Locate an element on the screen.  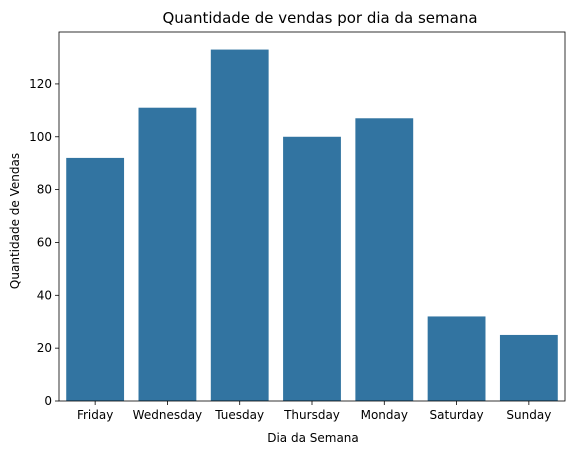
x-tick-label: Tuesday is located at coordinates (239, 415).